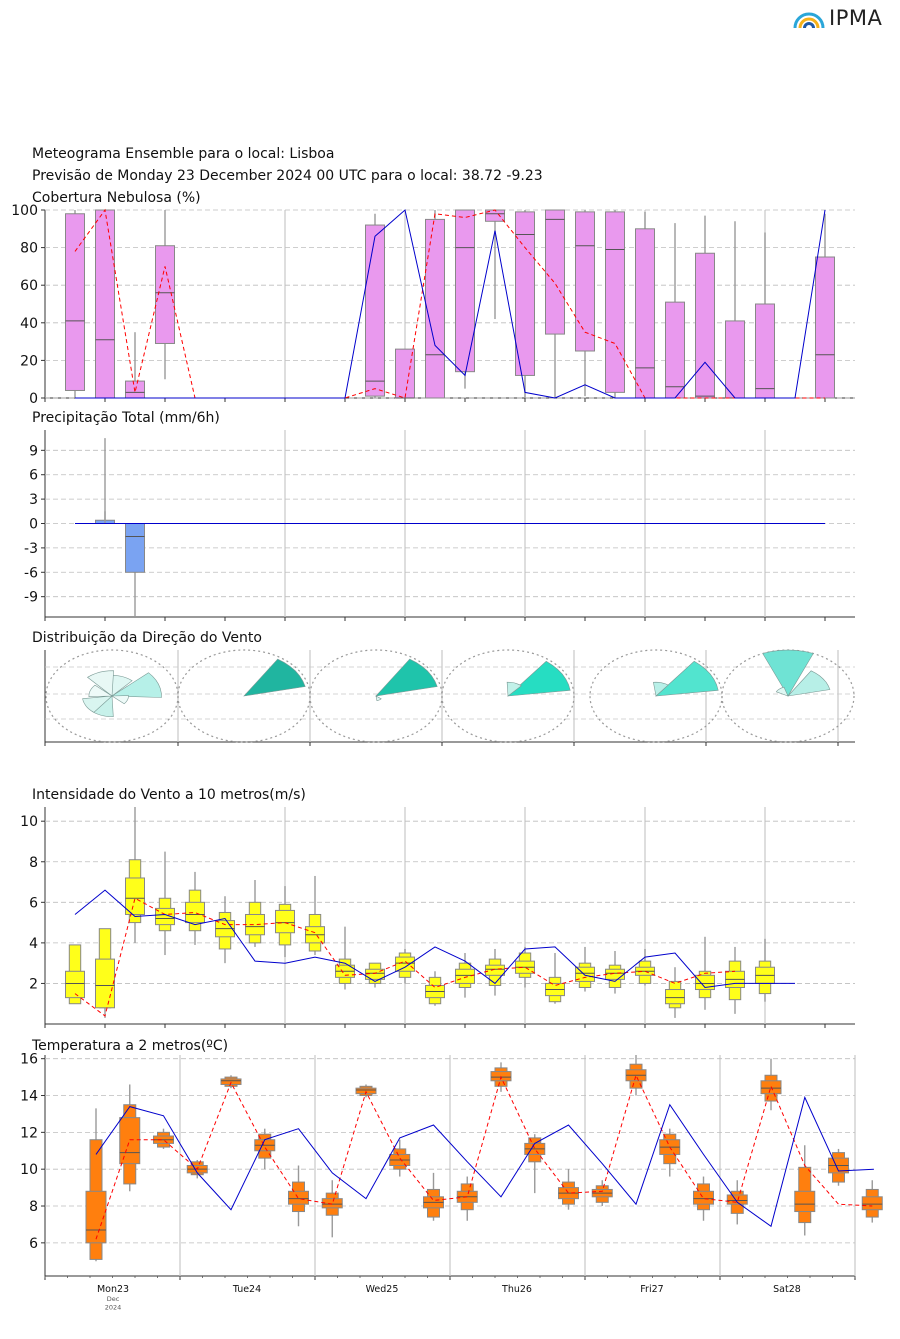 The height and width of the screenshot is (1339, 900). I want to click on y-tick-label: -9, so click(31, 598).